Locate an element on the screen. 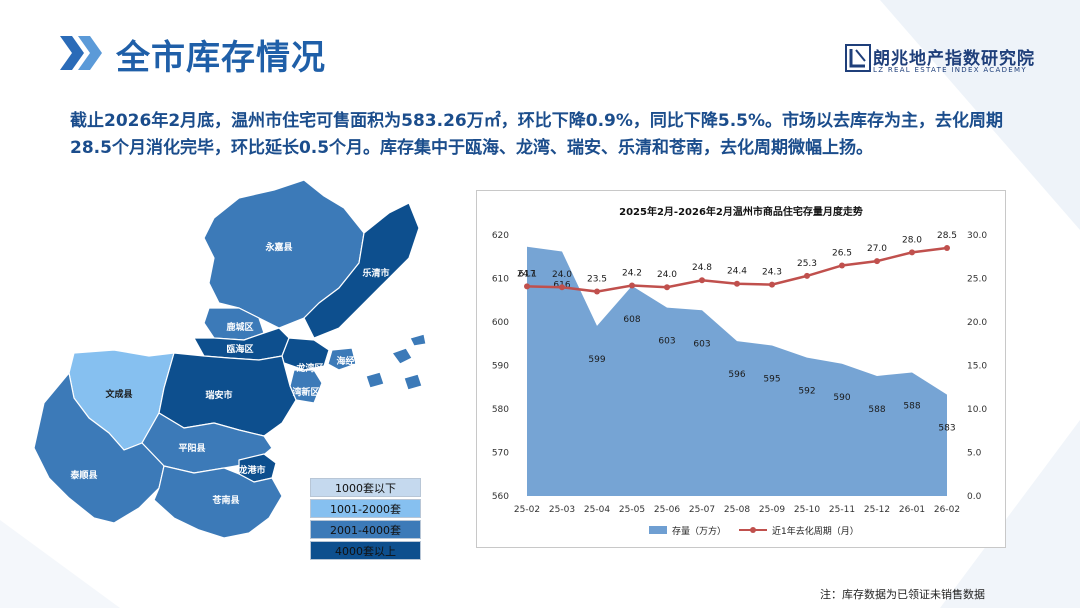 The width and height of the screenshot is (1080, 608). x-tick-label: 25-05 is located at coordinates (632, 510).